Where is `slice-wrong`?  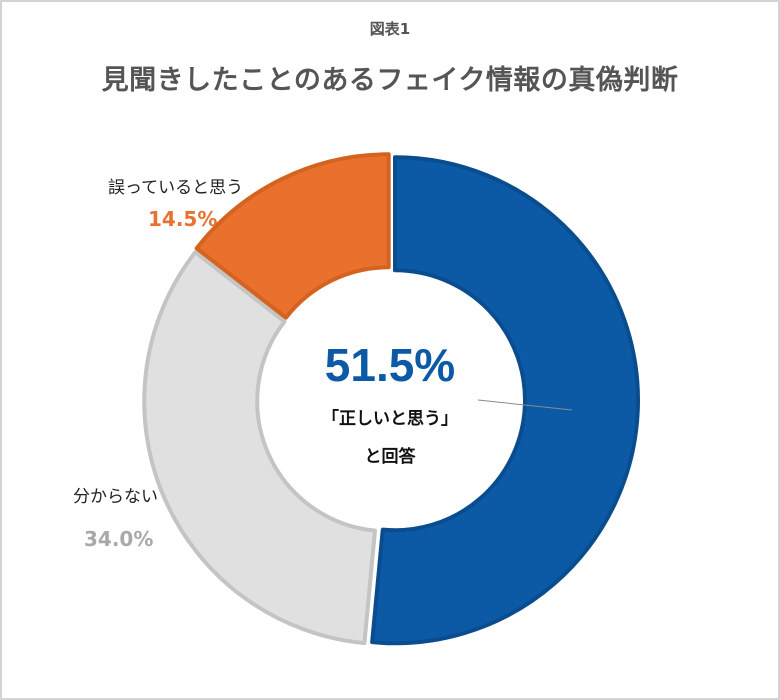
slice-wrong is located at coordinates (292, 236).